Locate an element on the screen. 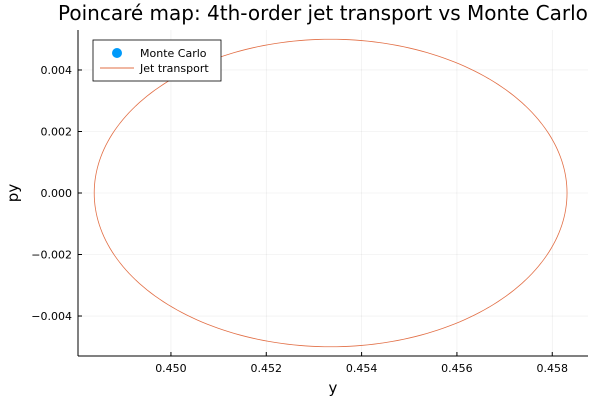 The width and height of the screenshot is (600, 400). x-axis-label: y is located at coordinates (333, 388).